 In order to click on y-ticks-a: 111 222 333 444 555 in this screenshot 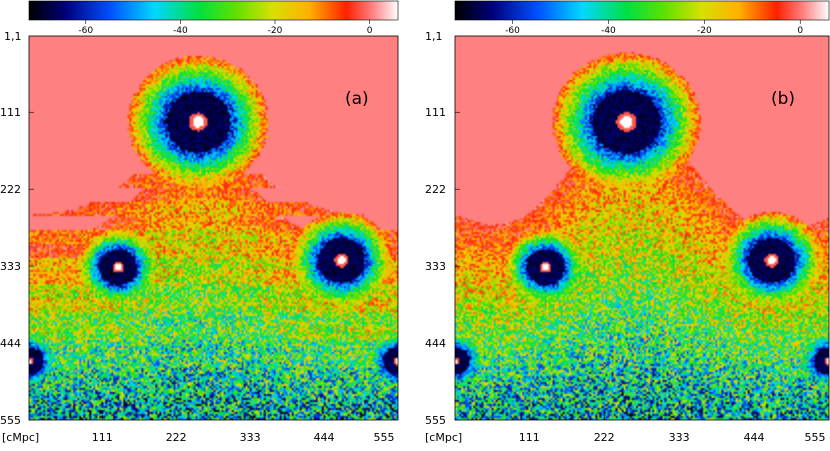, I will do `click(17, 266)`.